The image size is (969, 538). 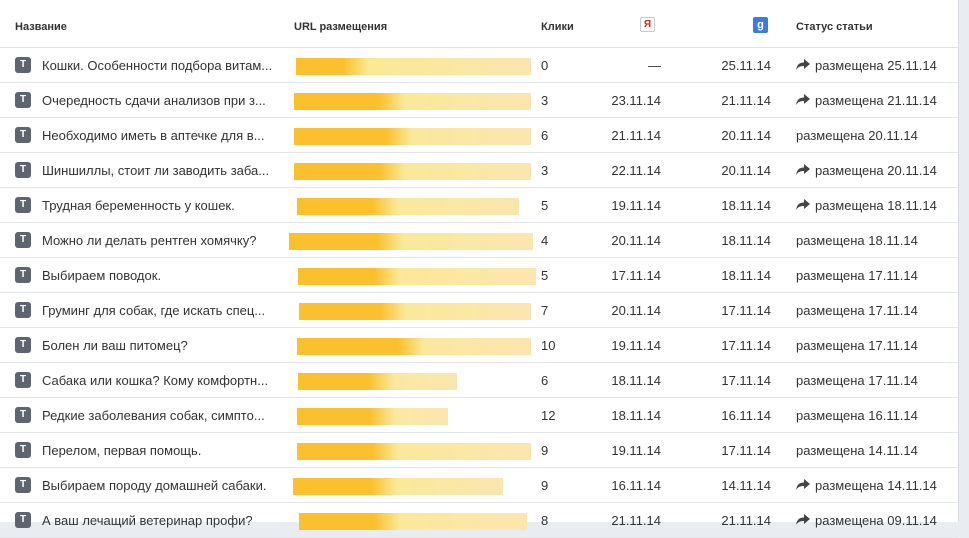 What do you see at coordinates (857, 415) in the screenshot?
I see `article-status-text: размещена 16.11.14` at bounding box center [857, 415].